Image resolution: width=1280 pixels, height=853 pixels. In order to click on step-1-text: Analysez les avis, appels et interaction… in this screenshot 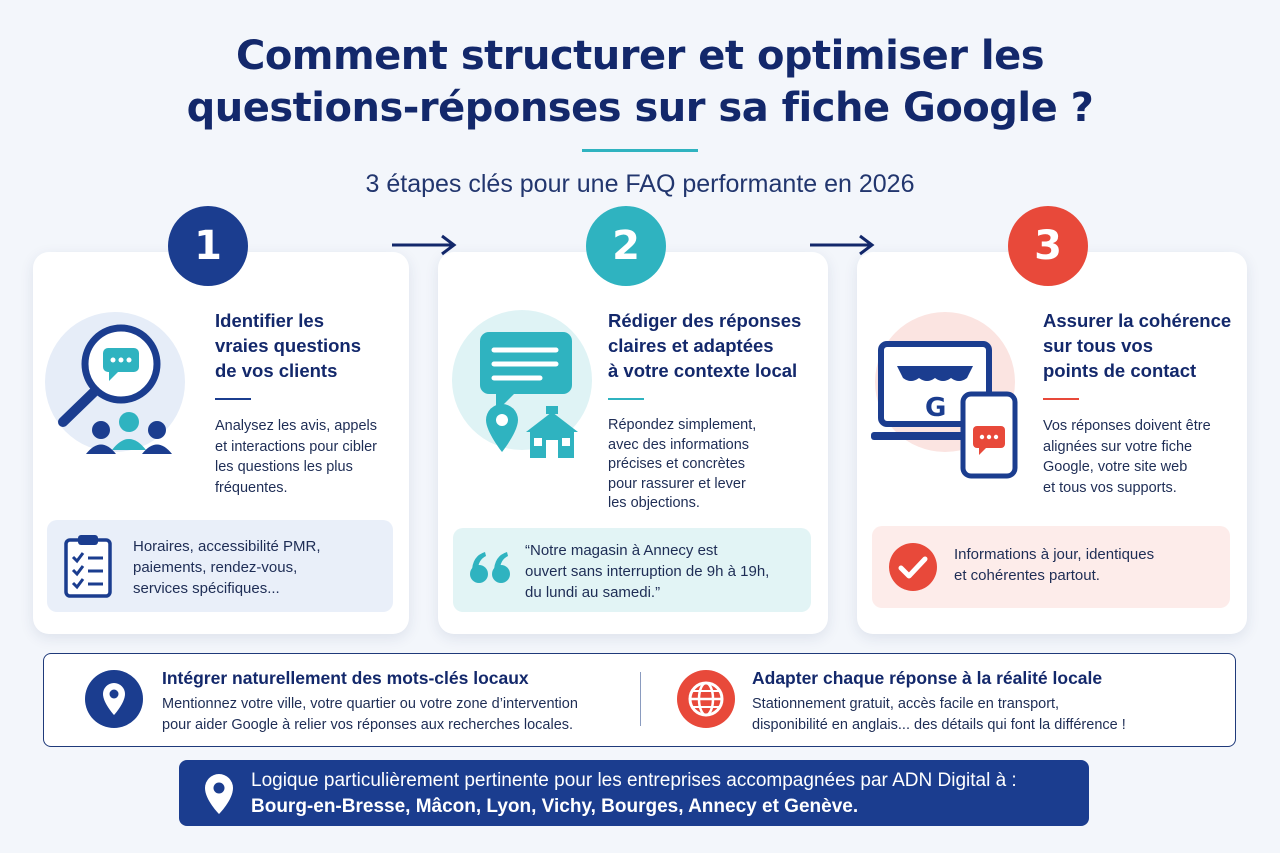, I will do `click(296, 457)`.